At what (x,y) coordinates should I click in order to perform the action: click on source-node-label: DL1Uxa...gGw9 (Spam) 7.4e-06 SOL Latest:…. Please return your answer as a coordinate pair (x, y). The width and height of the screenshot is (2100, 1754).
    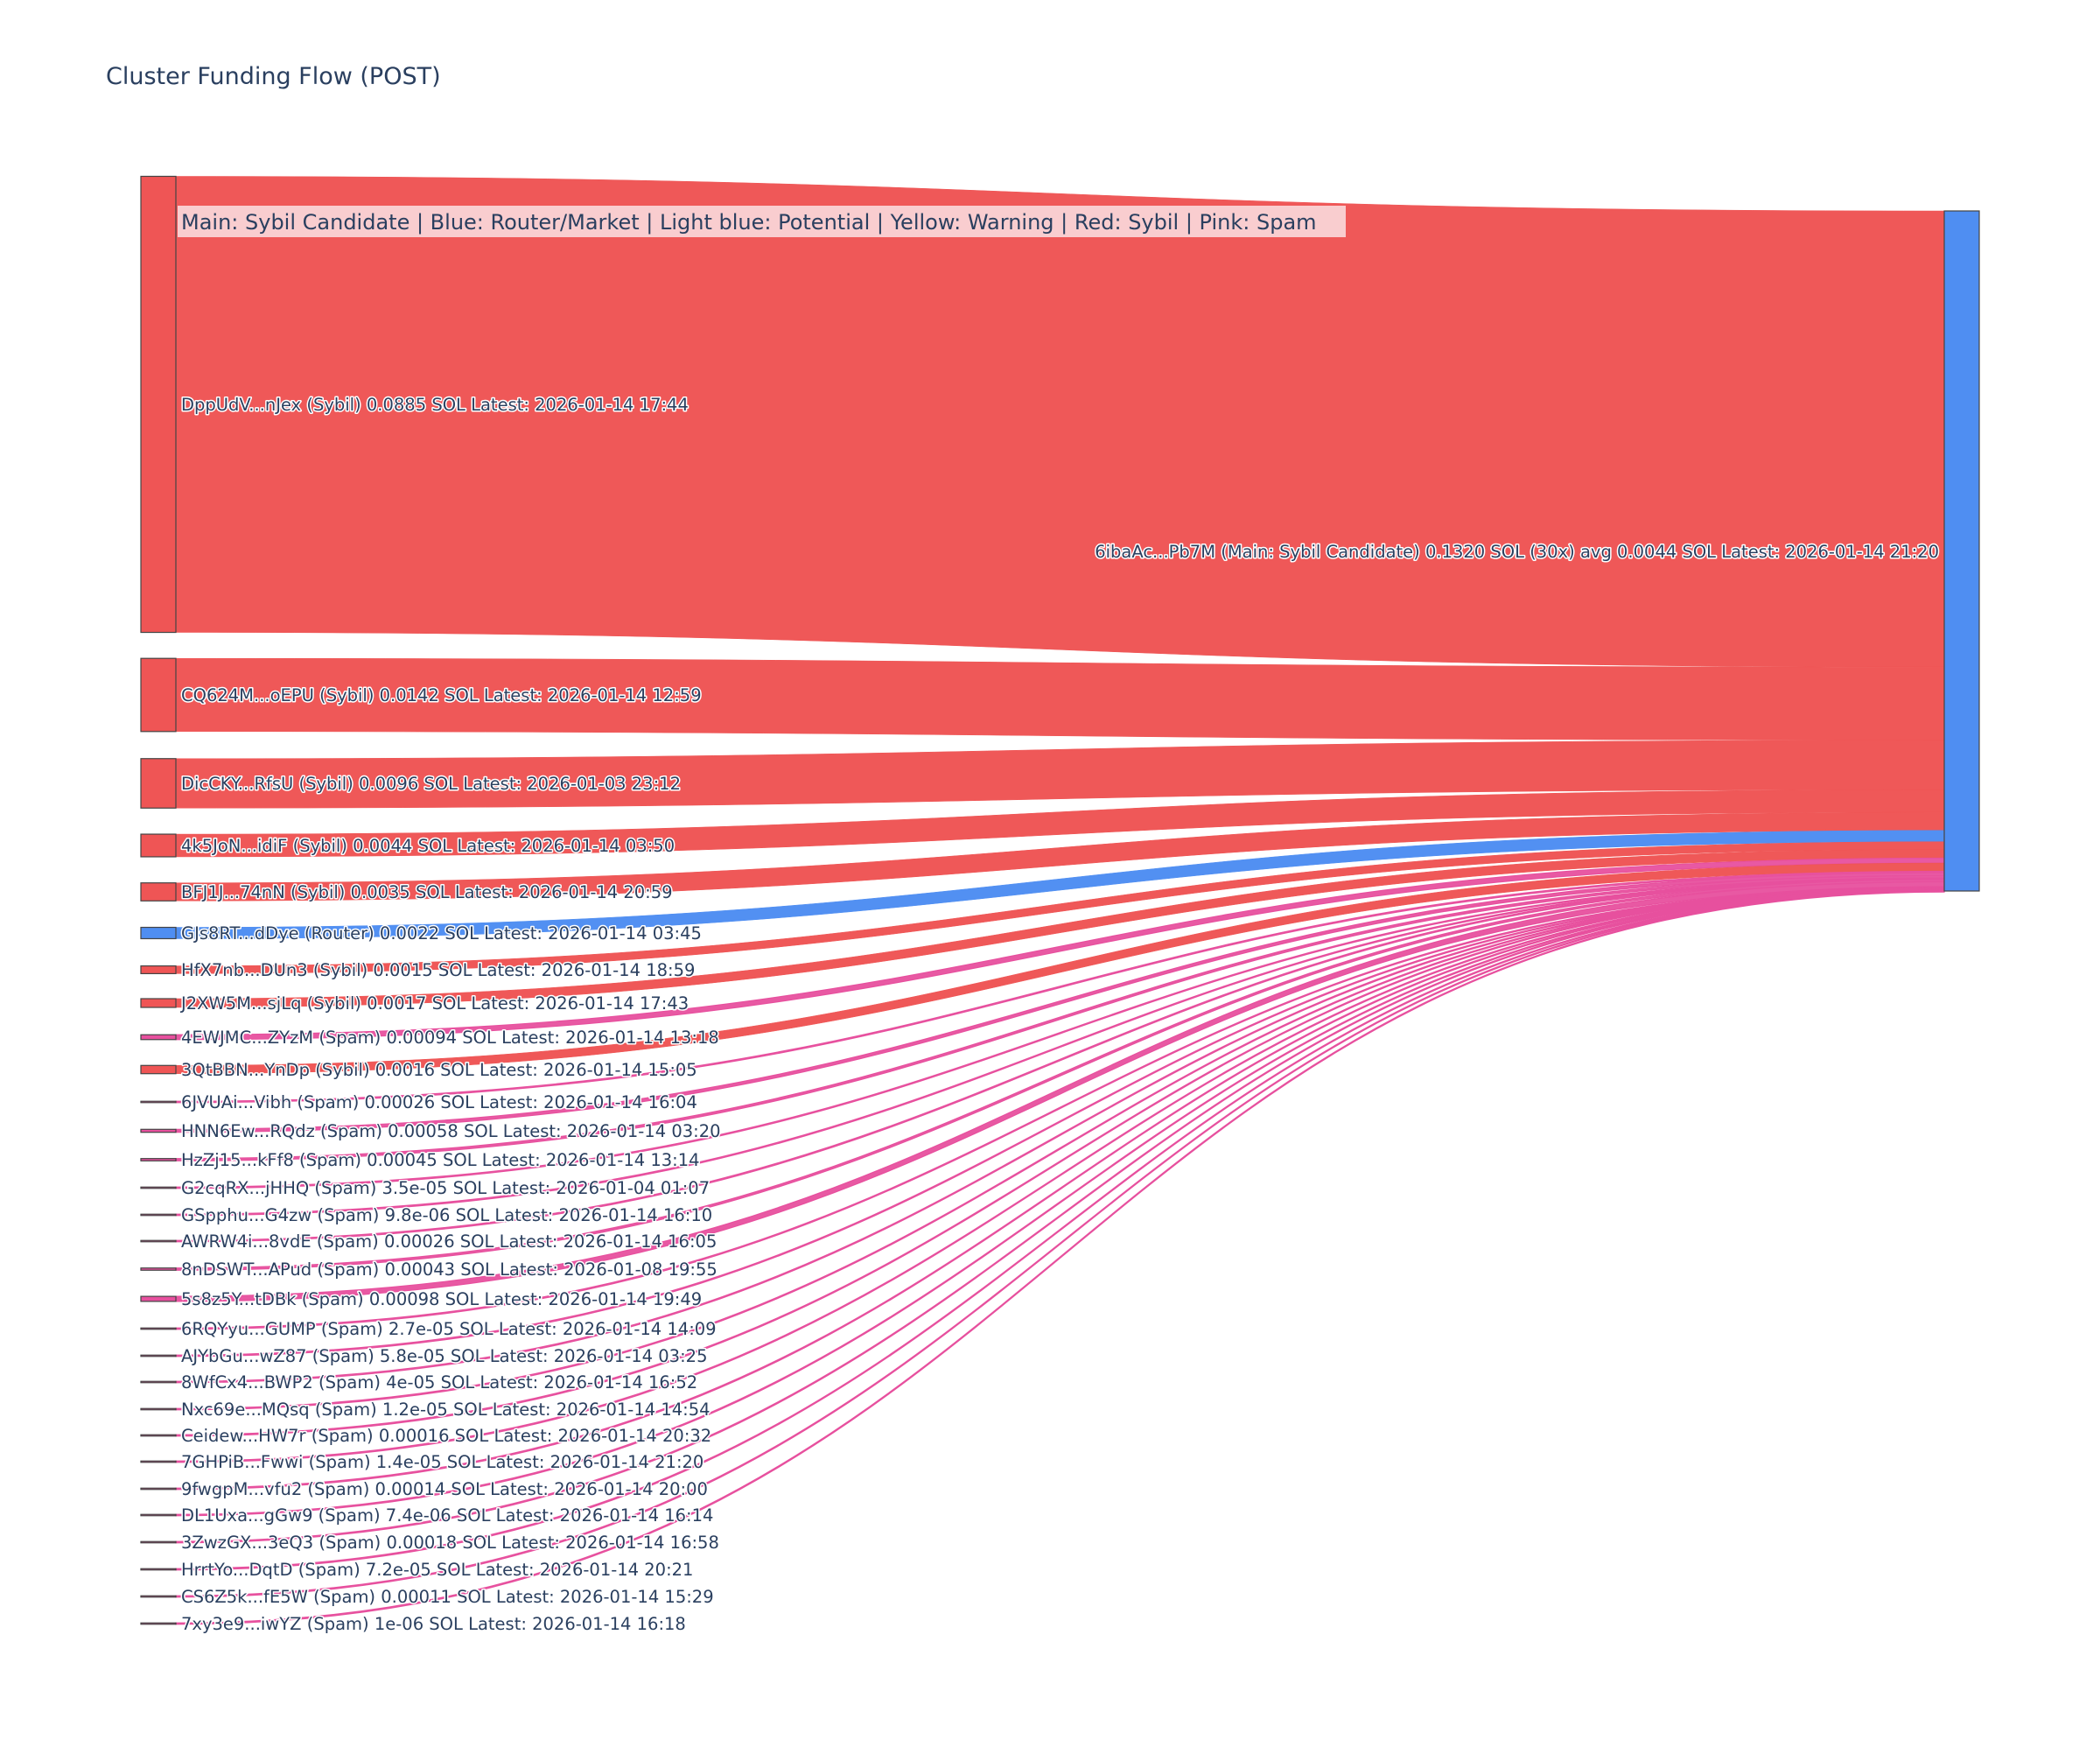
    Looking at the image, I should click on (447, 1515).